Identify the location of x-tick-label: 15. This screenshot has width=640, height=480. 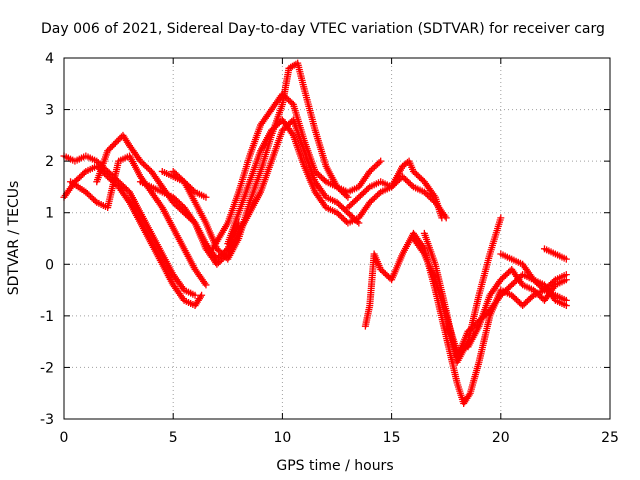
(392, 438).